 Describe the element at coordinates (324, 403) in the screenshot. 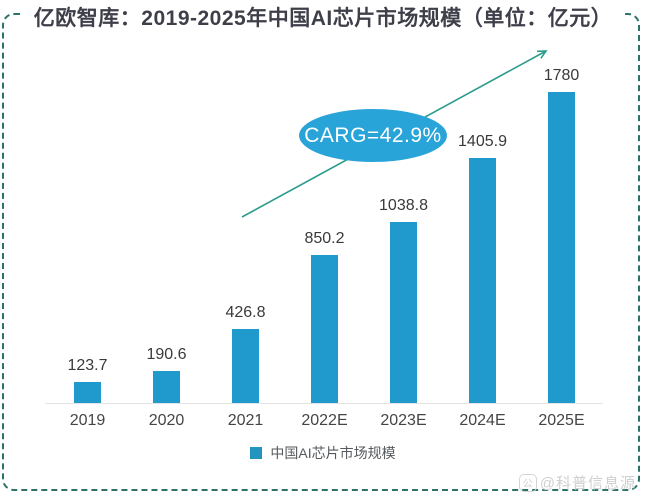

I see `x-axis-line` at that location.